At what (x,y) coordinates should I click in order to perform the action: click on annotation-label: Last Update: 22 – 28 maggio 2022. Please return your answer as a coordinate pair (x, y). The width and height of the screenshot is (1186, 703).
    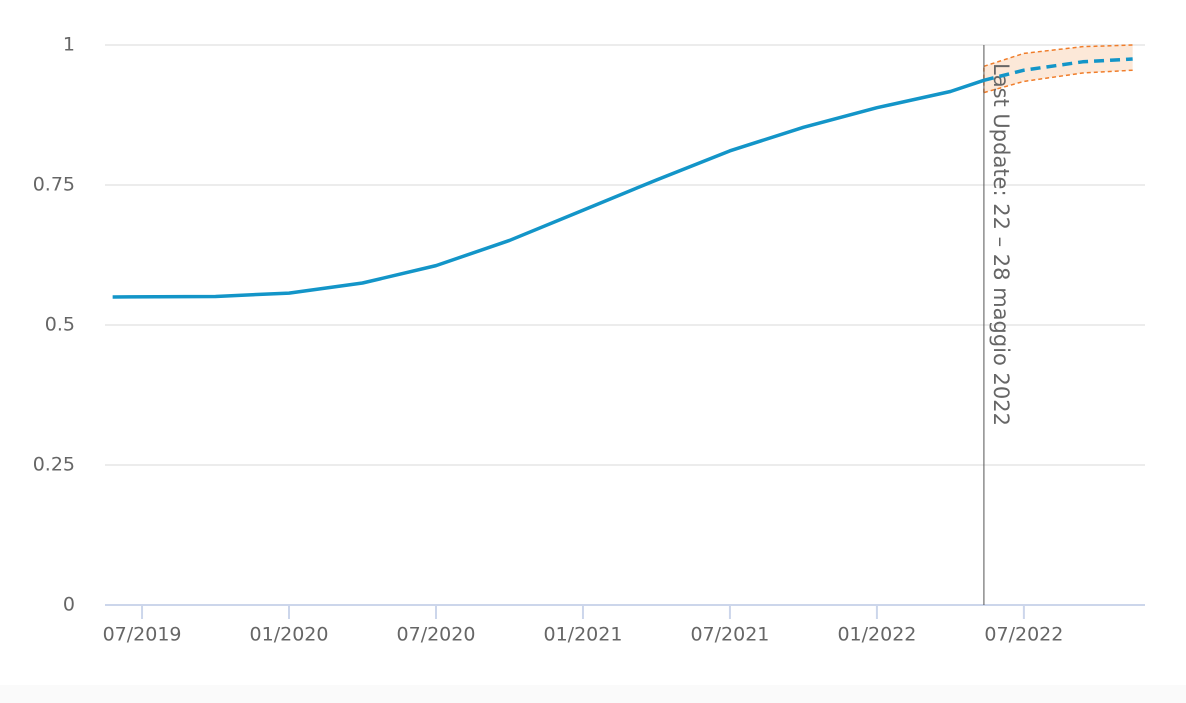
    Looking at the image, I should click on (1001, 244).